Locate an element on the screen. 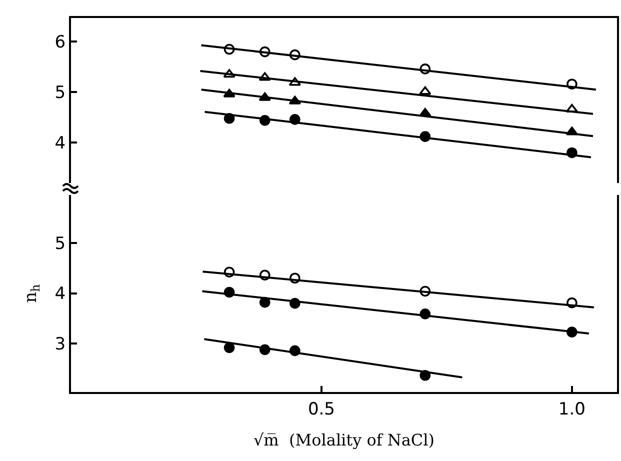 The width and height of the screenshot is (621, 461). y-tick-label: 6 is located at coordinates (60, 42).